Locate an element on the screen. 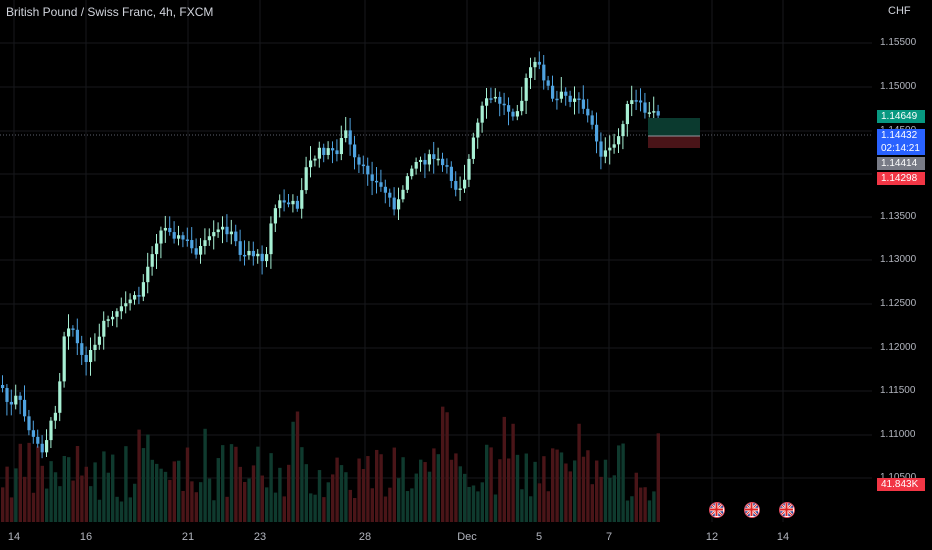 This screenshot has height=550, width=932. target-price-tag: 1.14649 is located at coordinates (901, 116).